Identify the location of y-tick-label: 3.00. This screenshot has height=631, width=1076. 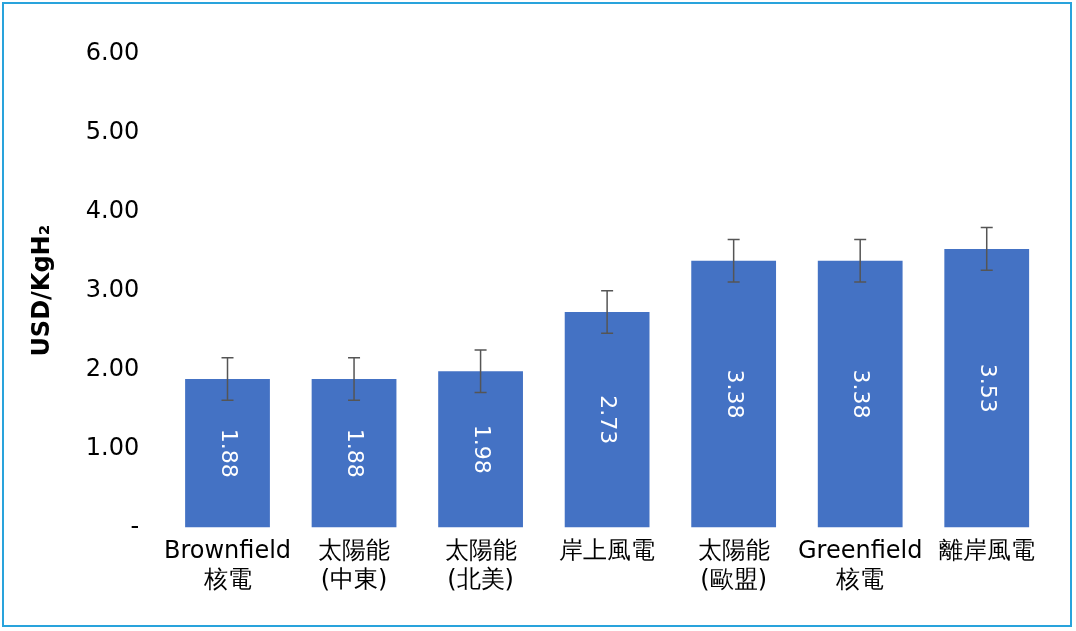
(112, 288).